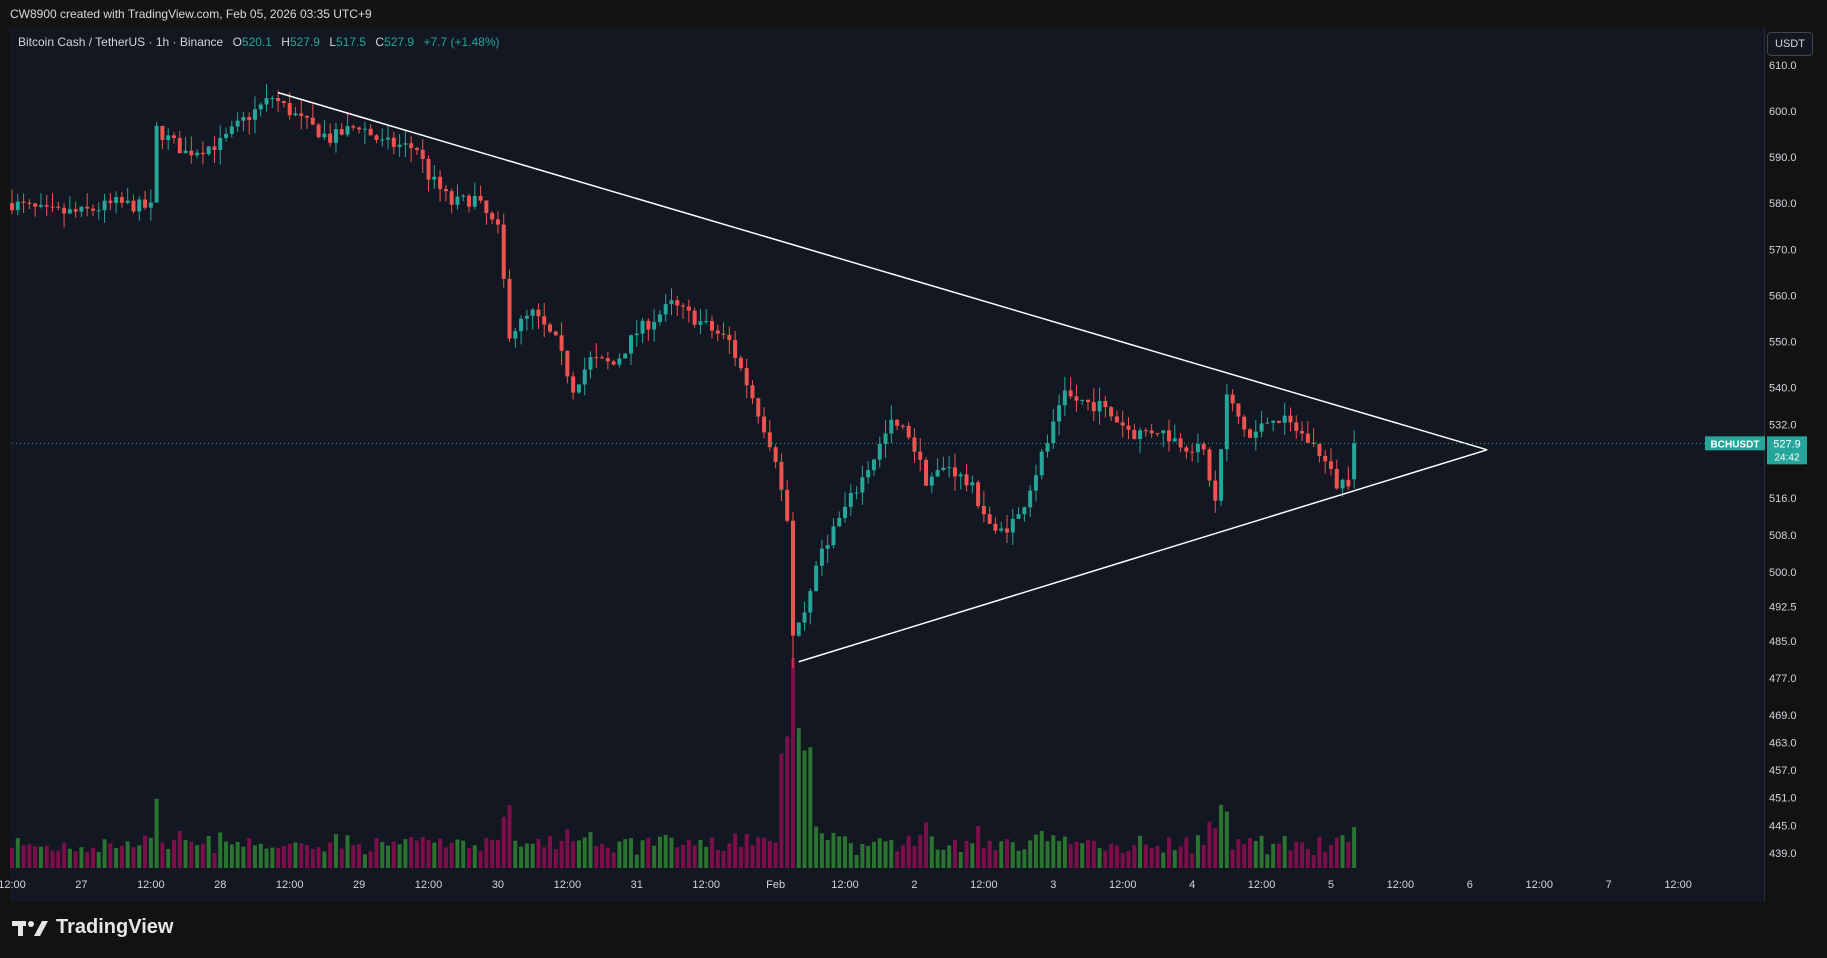  I want to click on price-tick-label: 439.0, so click(1783, 854).